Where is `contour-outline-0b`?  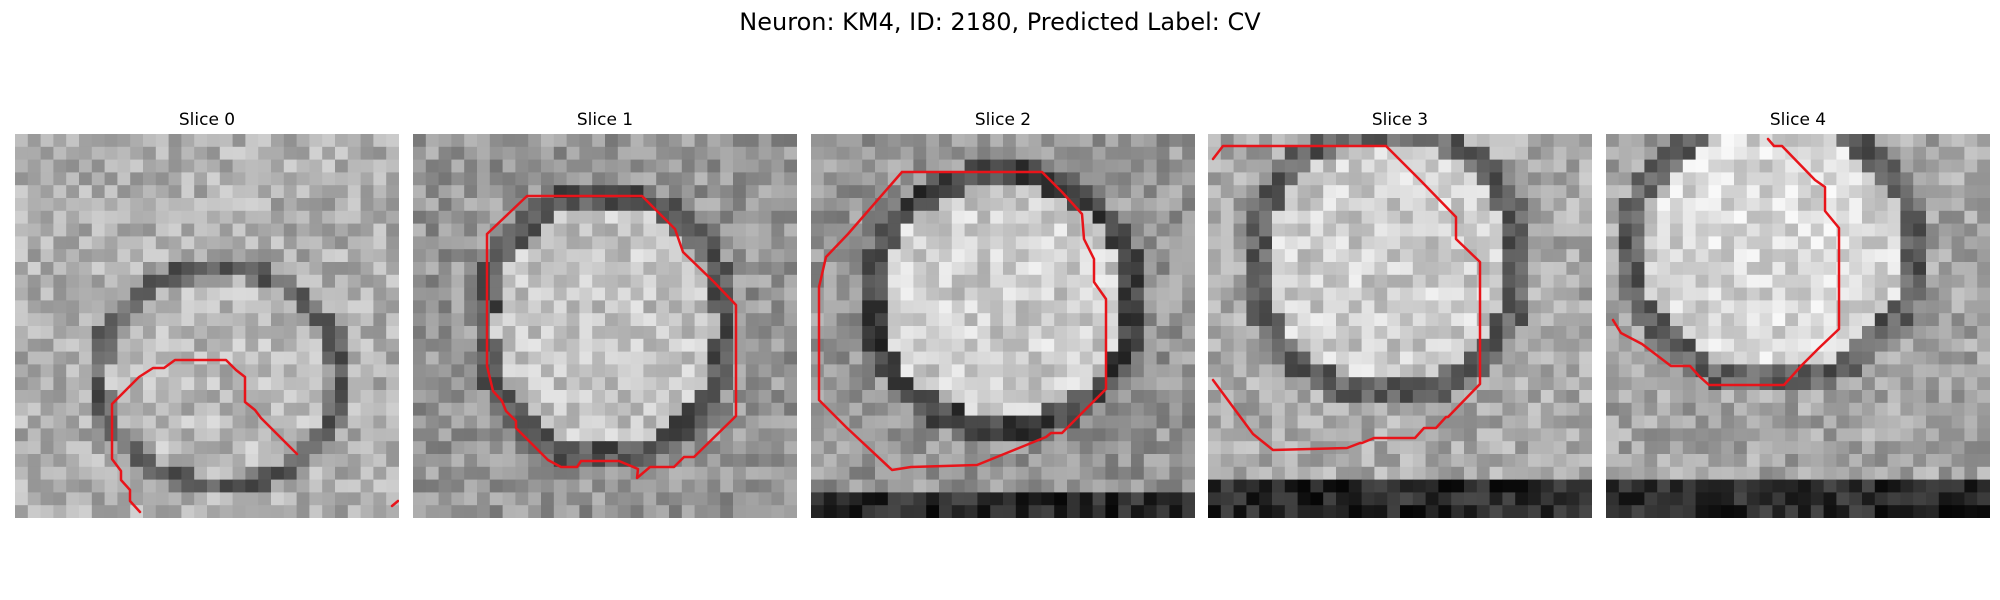
contour-outline-0b is located at coordinates (394, 503).